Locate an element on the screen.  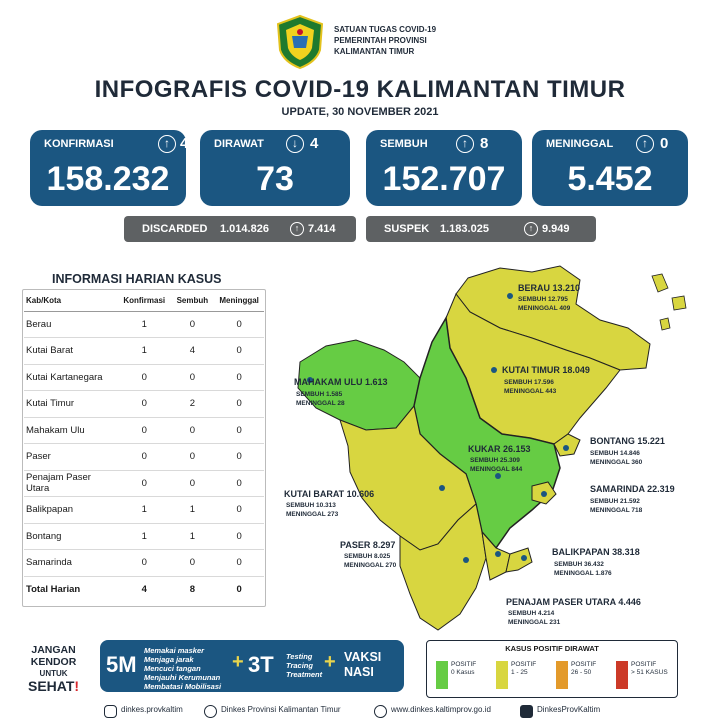
stat-value: 152.707 is located at coordinates (444, 179).